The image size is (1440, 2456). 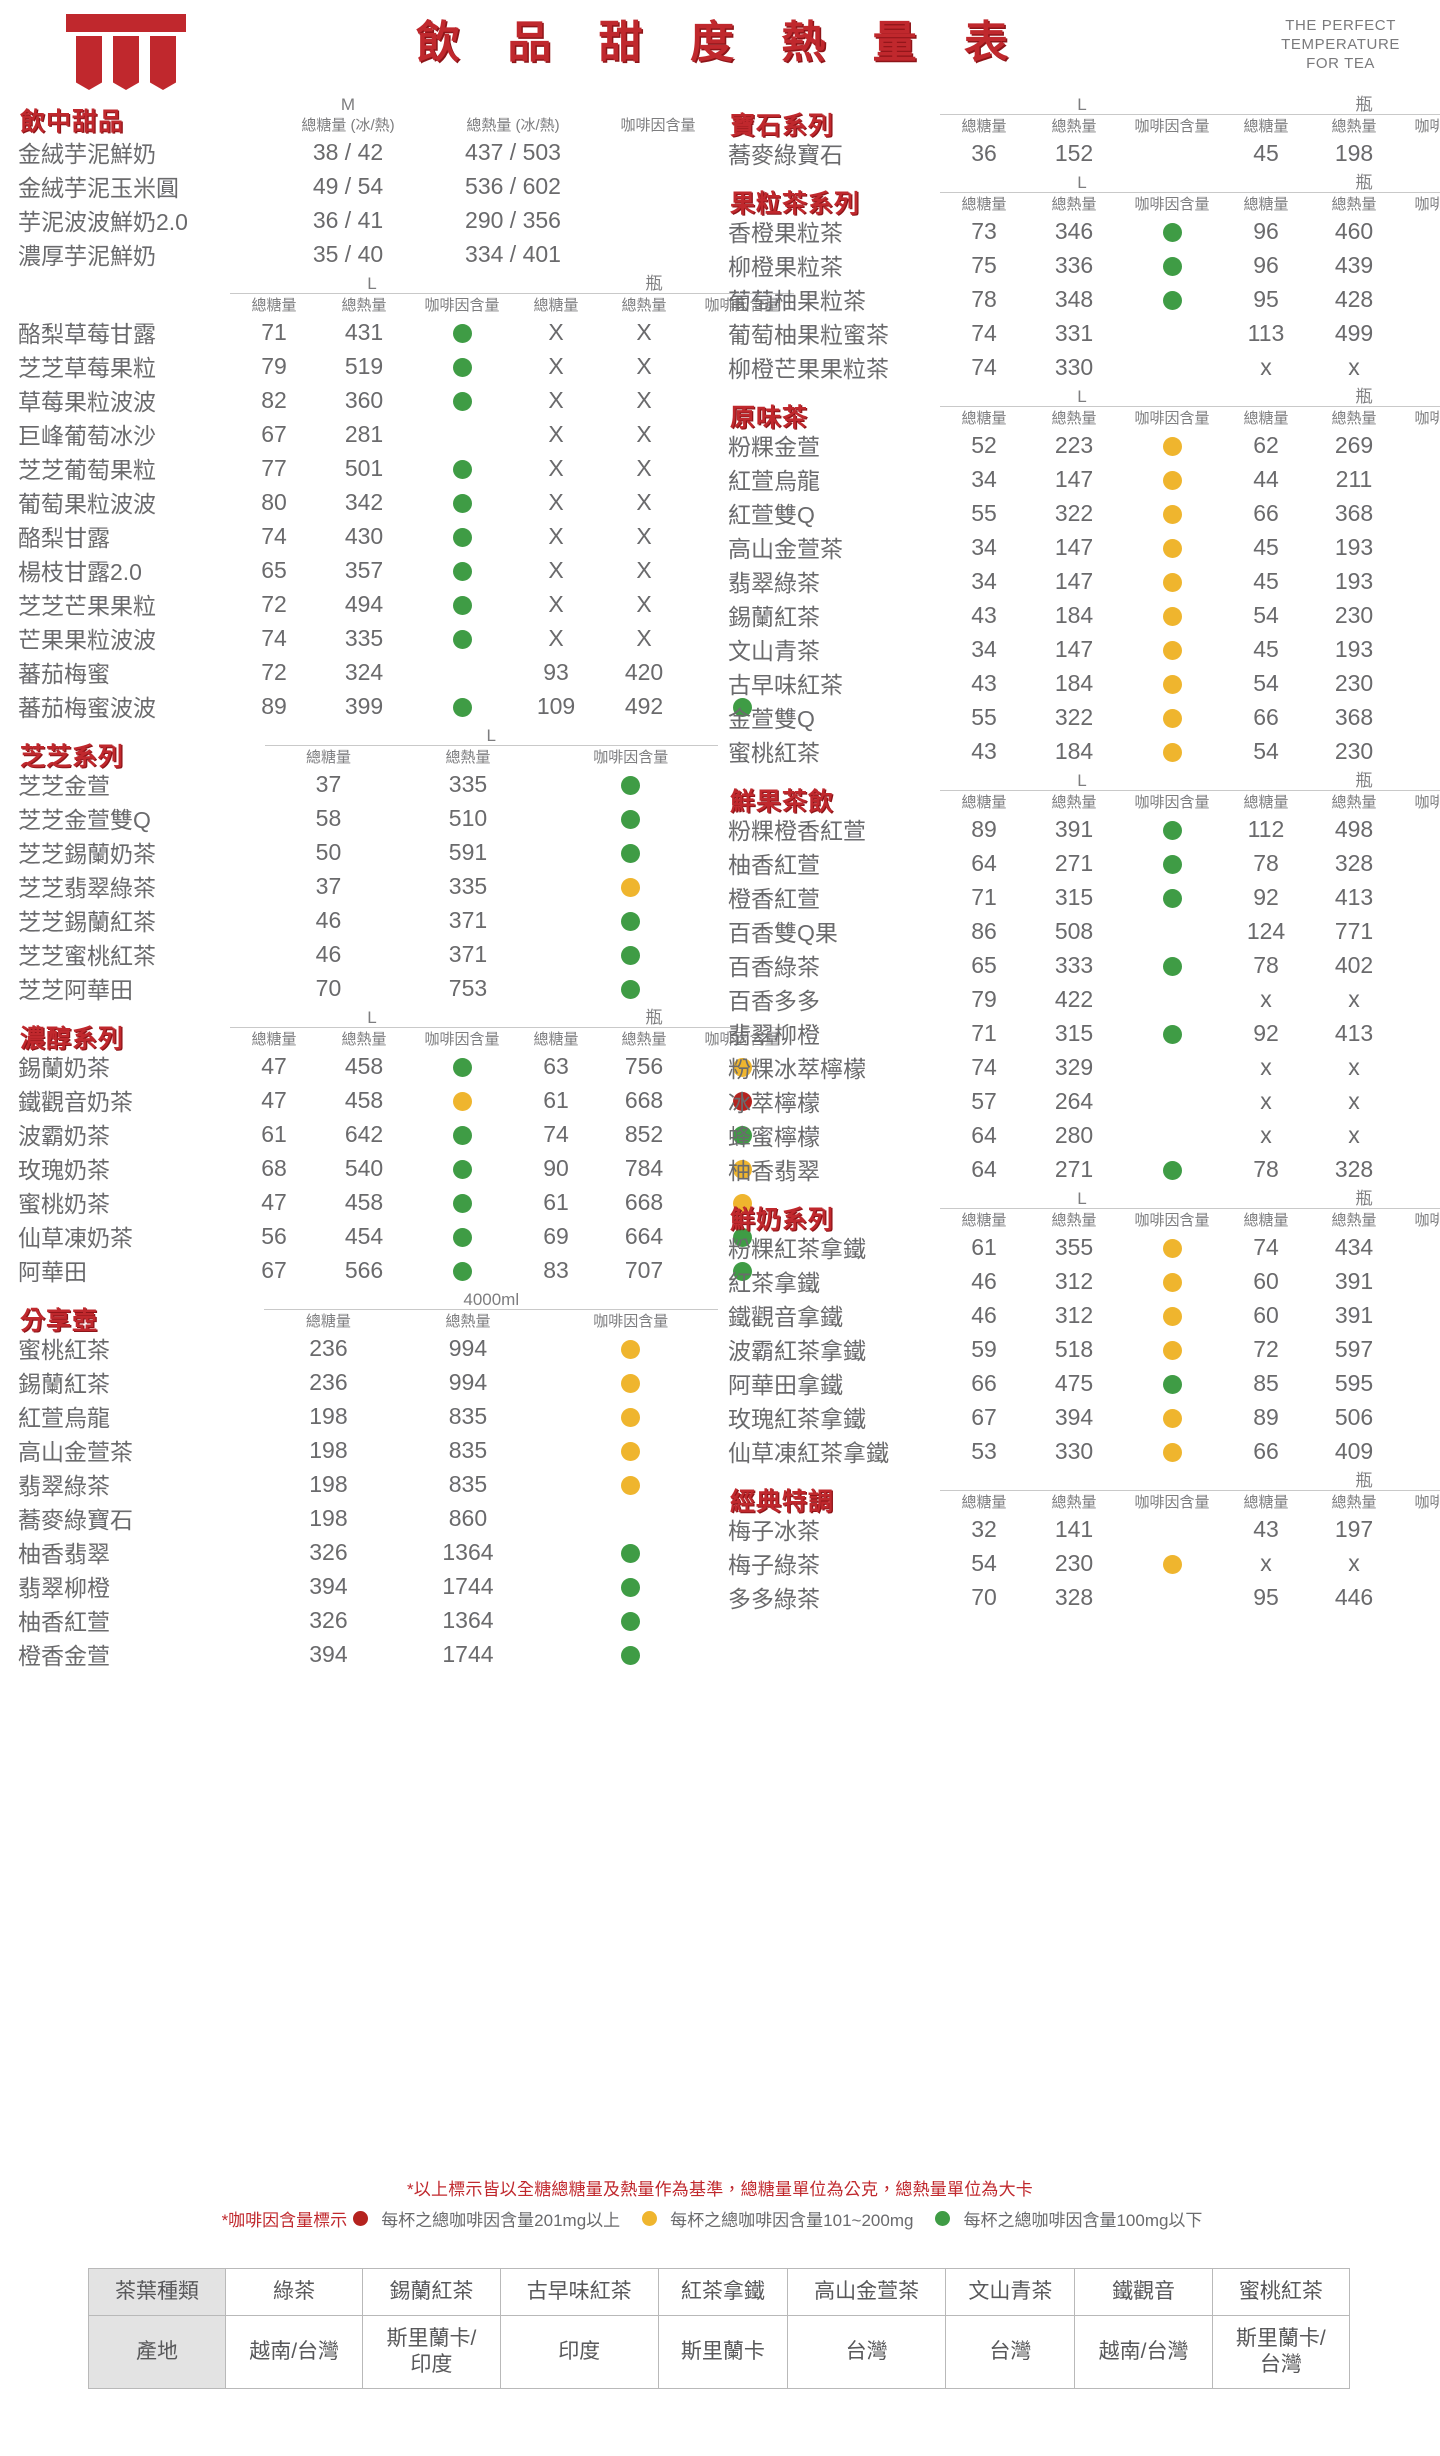 I want to click on bottle-calories: 852, so click(x=644, y=1133).